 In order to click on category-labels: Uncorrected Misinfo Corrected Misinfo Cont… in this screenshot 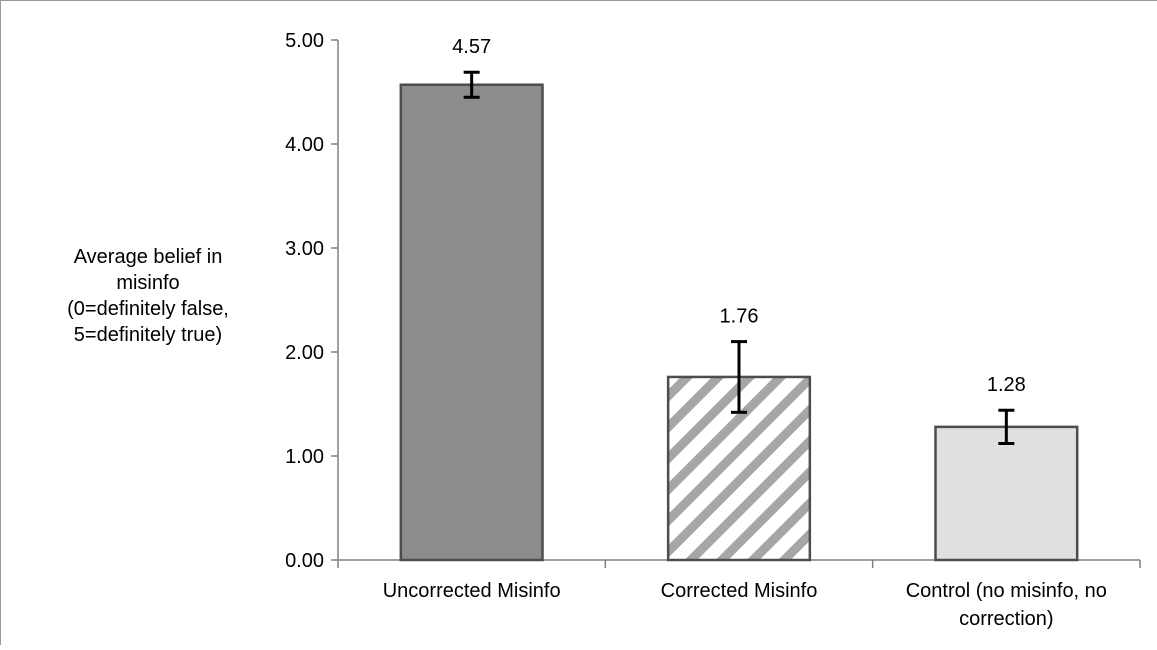, I will do `click(745, 605)`.